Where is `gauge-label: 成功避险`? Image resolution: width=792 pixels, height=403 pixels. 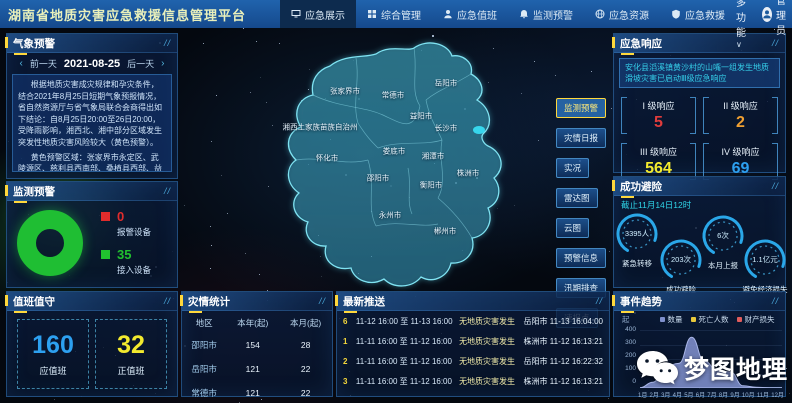 gauge-label: 成功避险 is located at coordinates (681, 289).